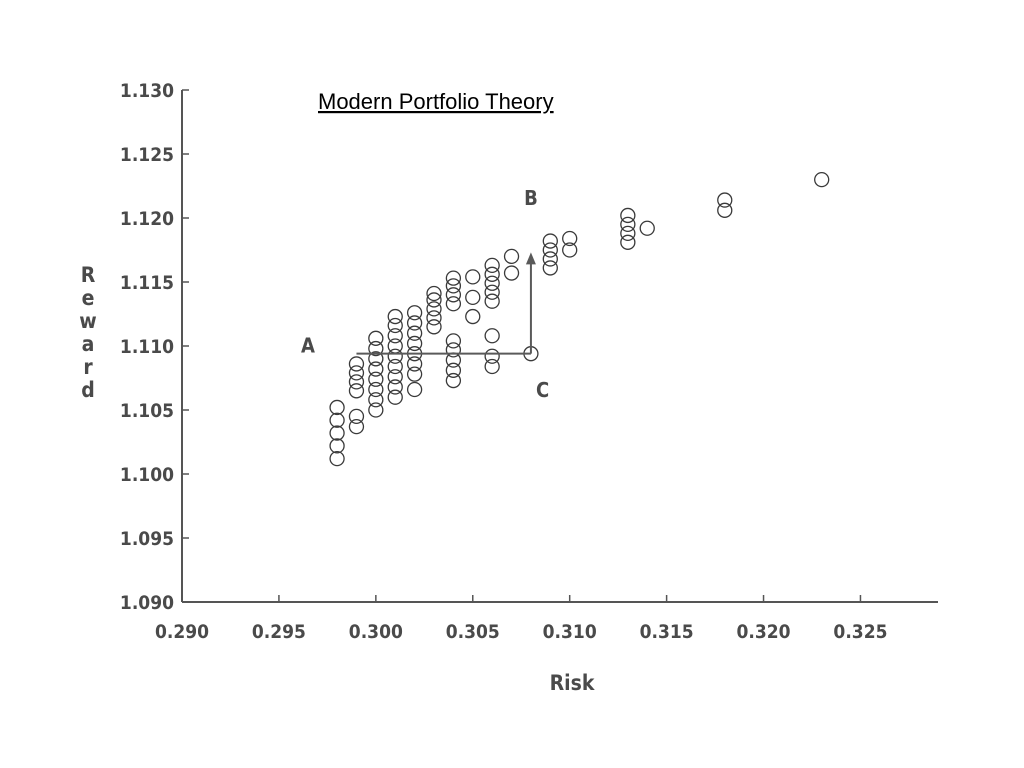  Describe the element at coordinates (147, 283) in the screenshot. I see `y-tick-label: 1.115` at that location.